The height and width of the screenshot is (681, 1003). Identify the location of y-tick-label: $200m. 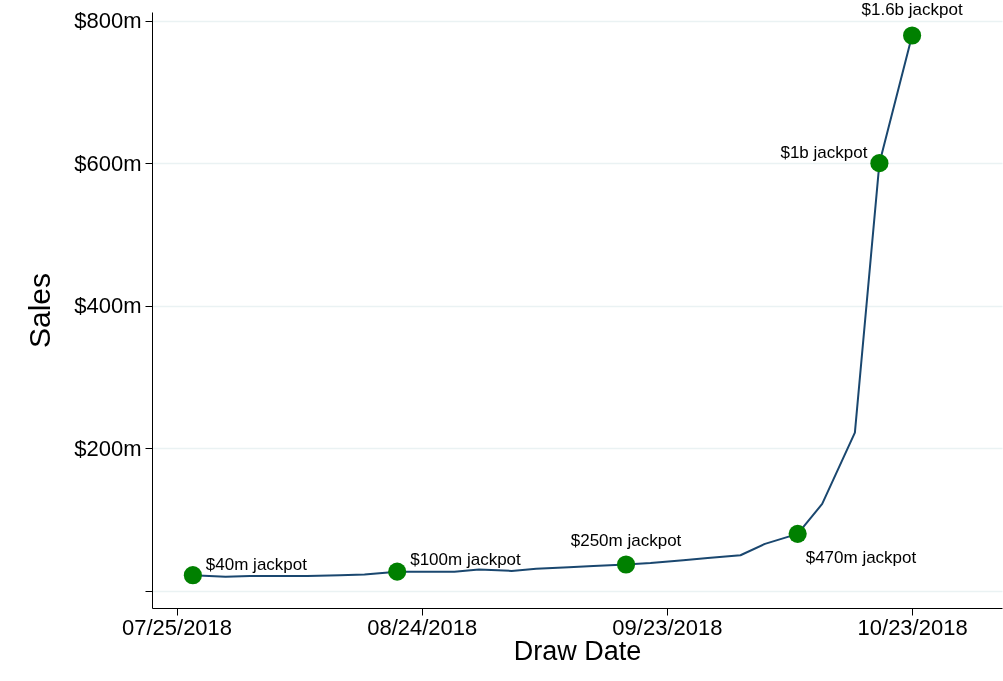
(108, 448).